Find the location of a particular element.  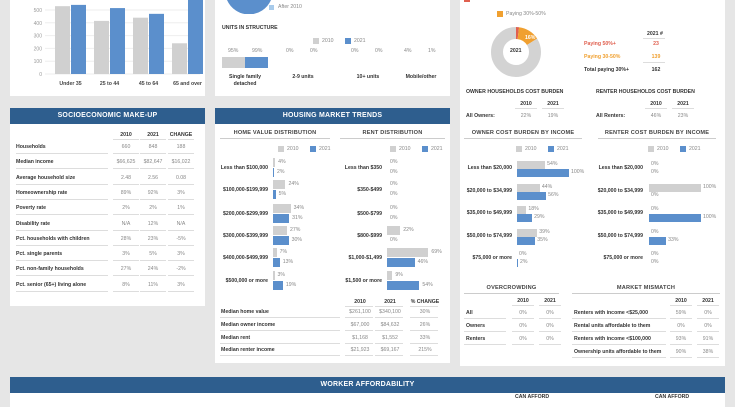

row-value: 848 is located at coordinates (153, 147).